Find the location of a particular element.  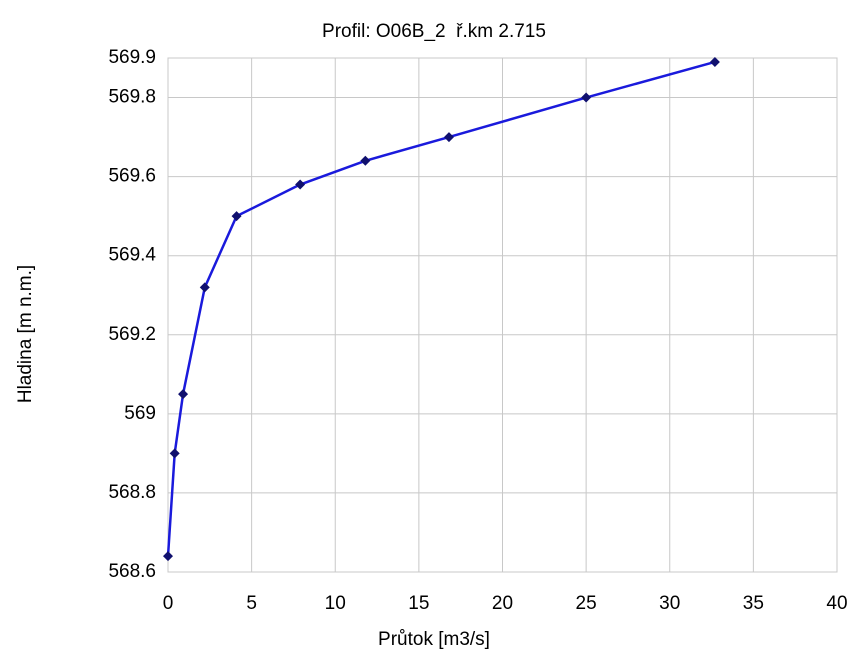

y-tick-label: 569.6 is located at coordinates (132, 176).